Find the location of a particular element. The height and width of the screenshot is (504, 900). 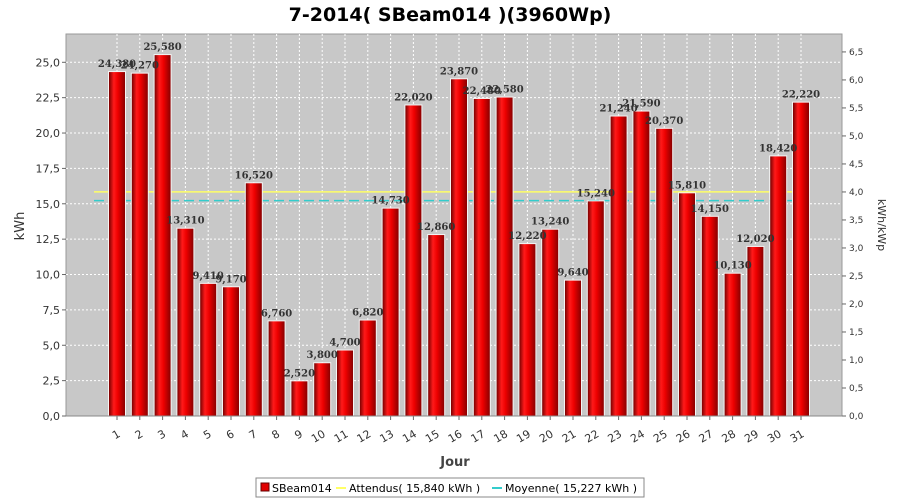

legend-box is located at coordinates (450, 487).